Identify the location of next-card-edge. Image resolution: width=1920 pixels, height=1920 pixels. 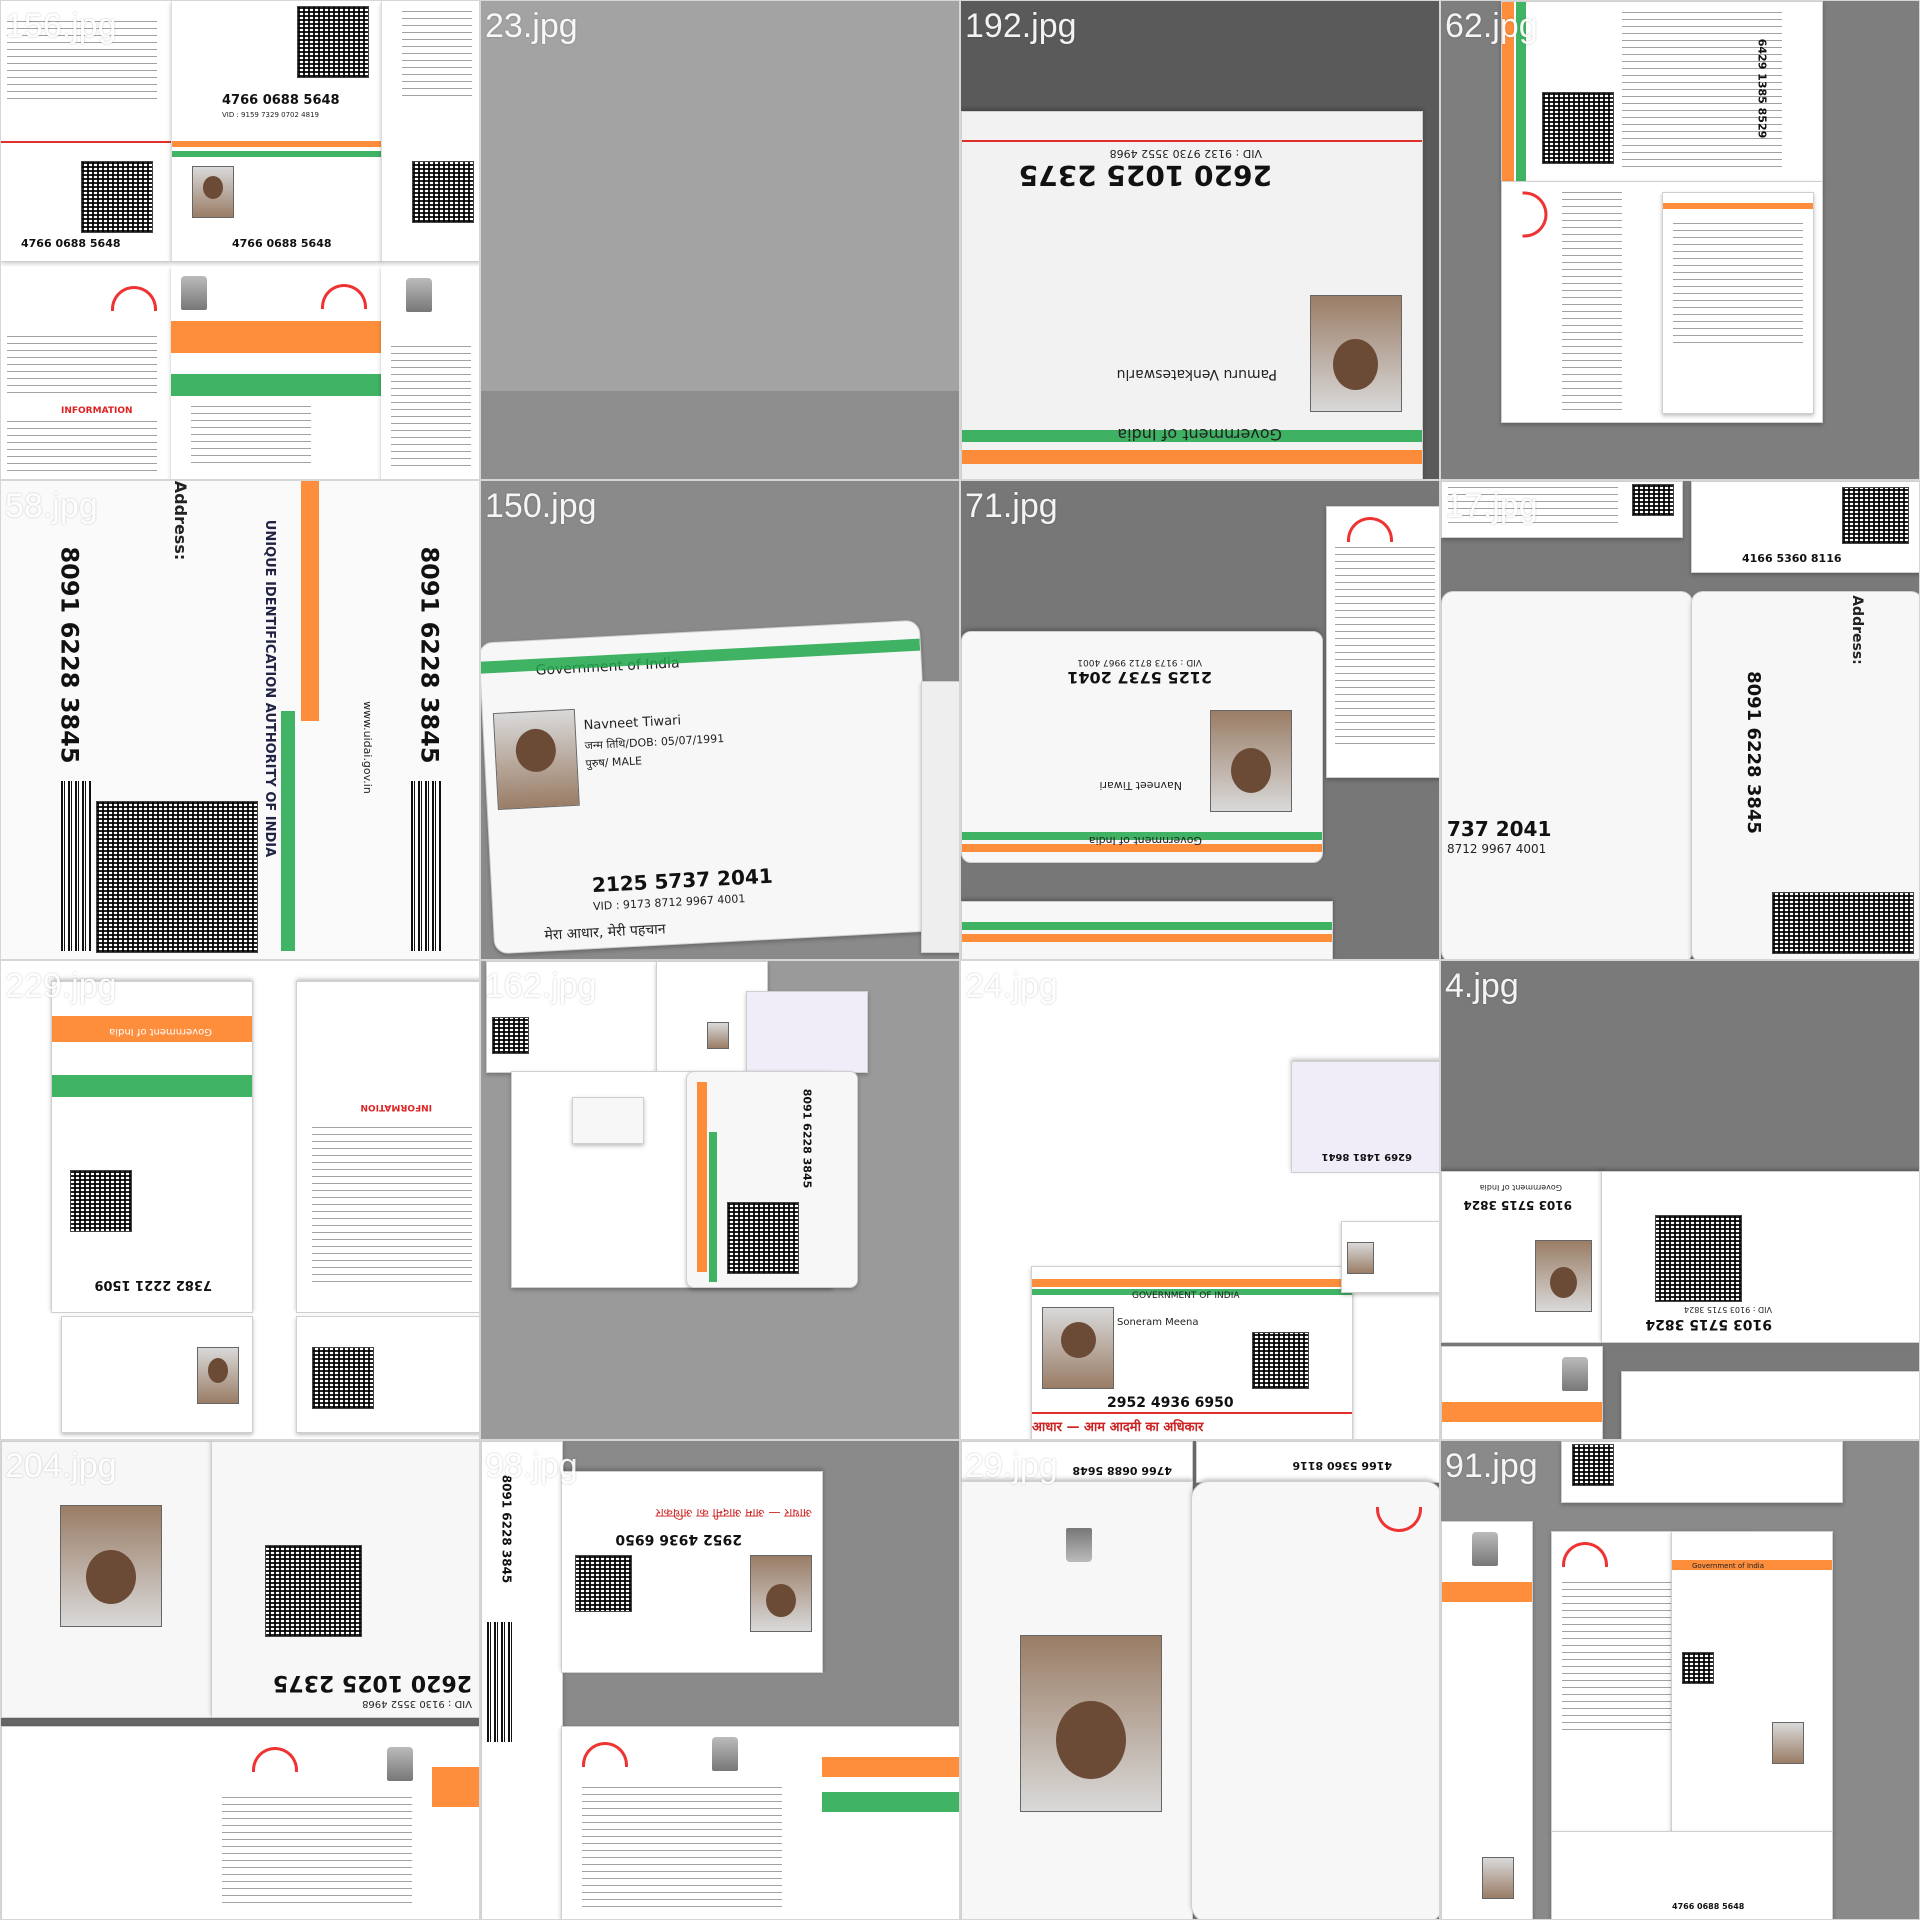
(940, 817).